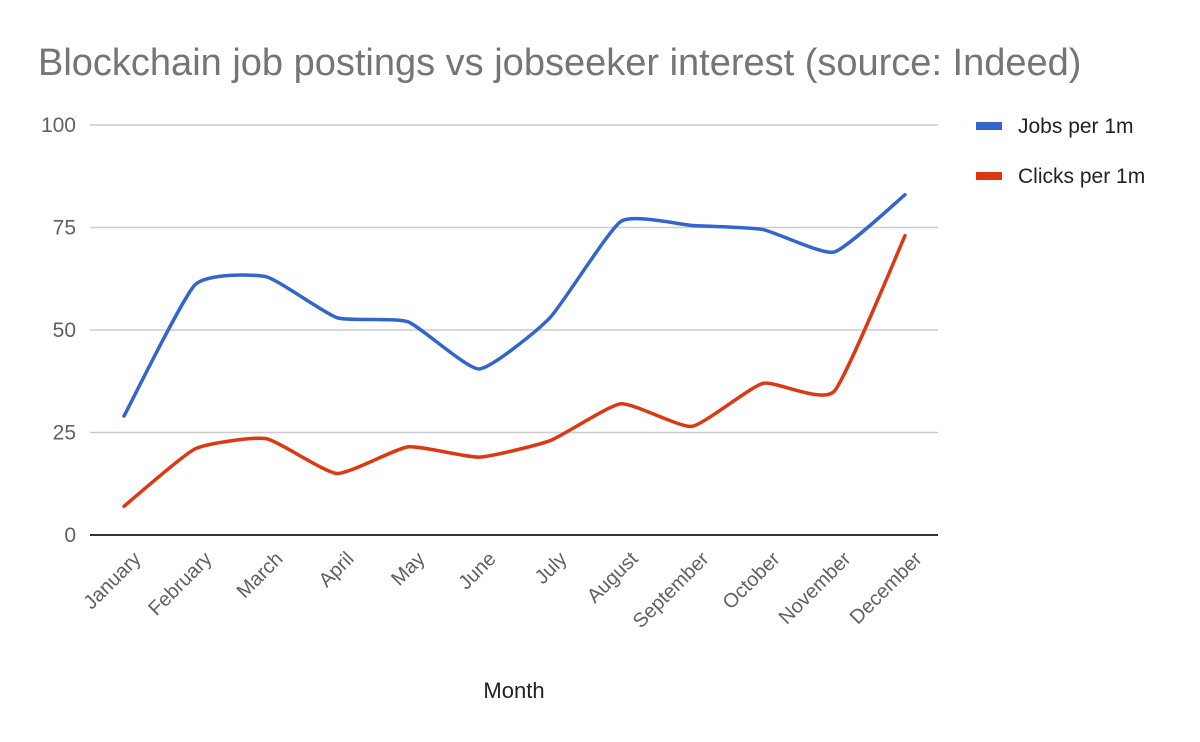  What do you see at coordinates (1081, 176) in the screenshot?
I see `legend-label: Clicks per 1m` at bounding box center [1081, 176].